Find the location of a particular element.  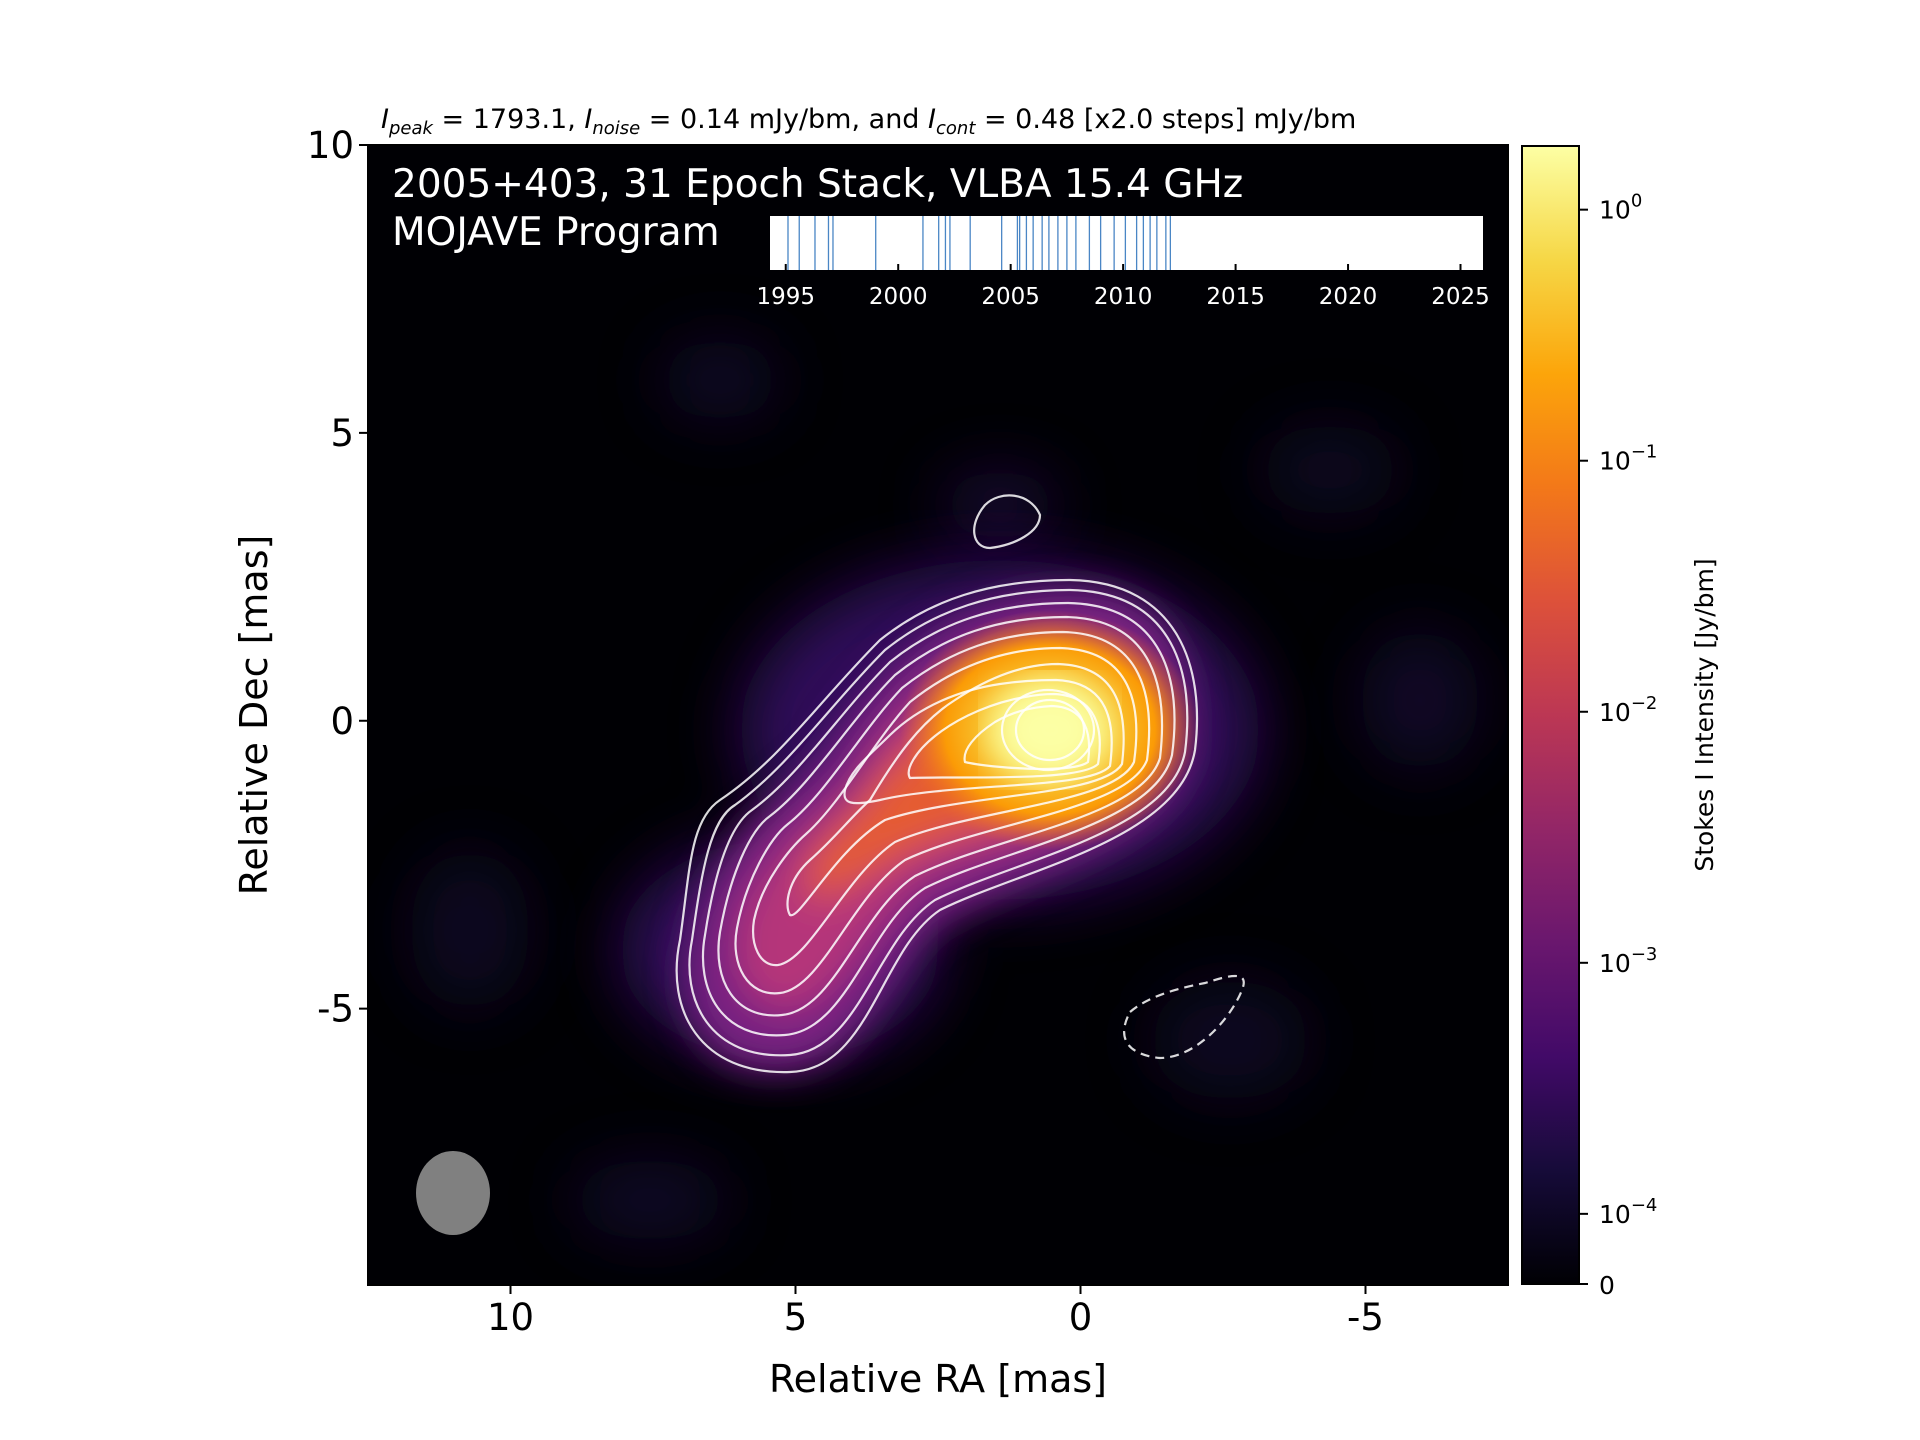

colorbar is located at coordinates (1550, 715).